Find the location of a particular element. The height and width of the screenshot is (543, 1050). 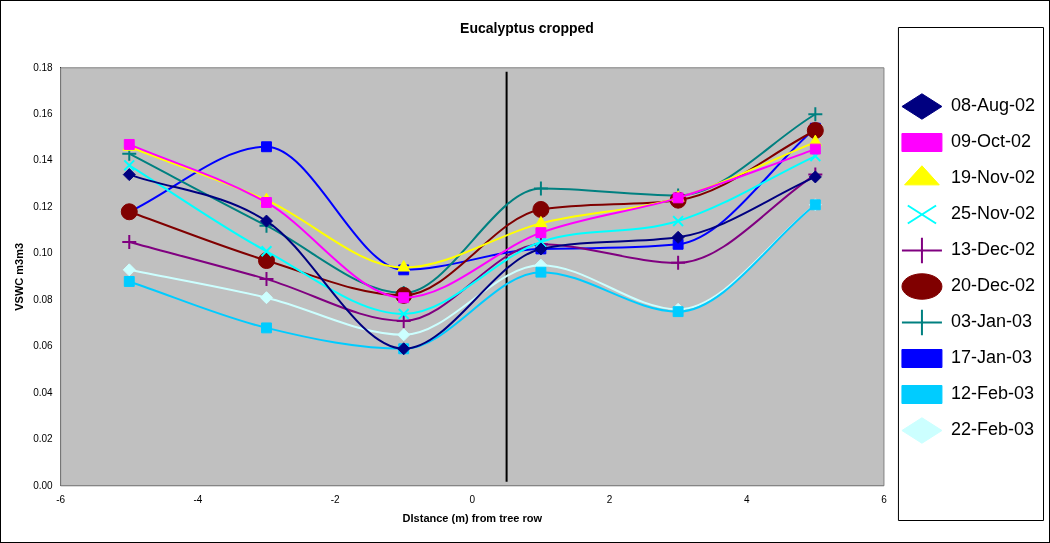

x-tick-label: -4 is located at coordinates (198, 499).